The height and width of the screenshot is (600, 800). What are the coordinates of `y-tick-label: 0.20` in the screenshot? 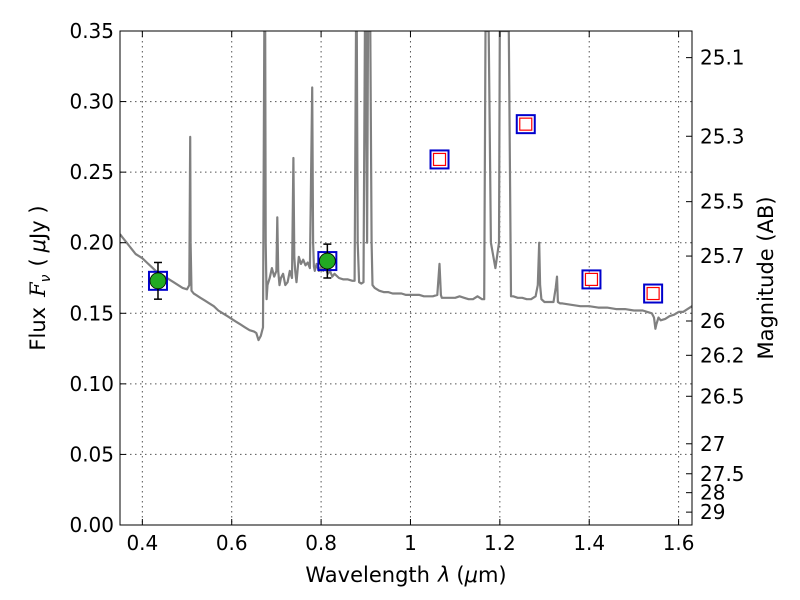 It's located at (91, 243).